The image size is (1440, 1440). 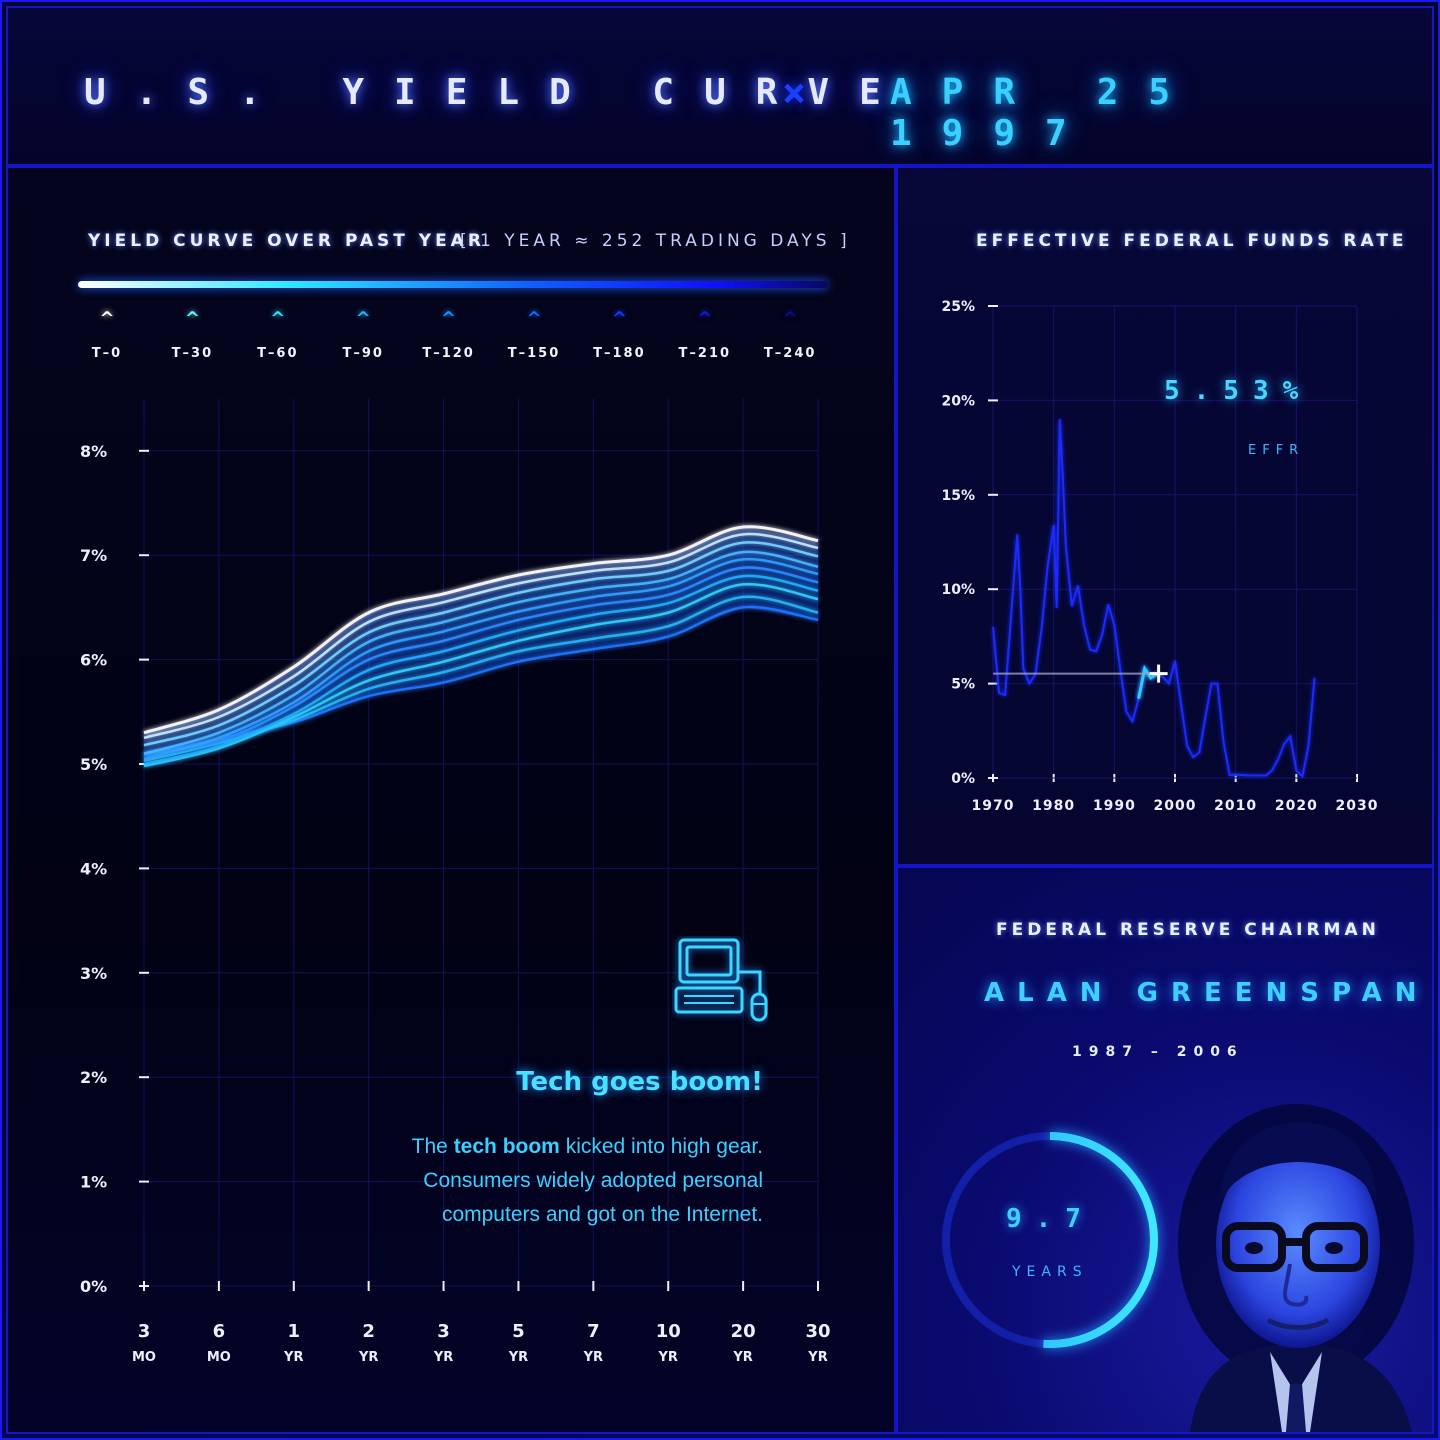 I want to click on effr-x-tick-label: 2030, so click(x=1357, y=806).